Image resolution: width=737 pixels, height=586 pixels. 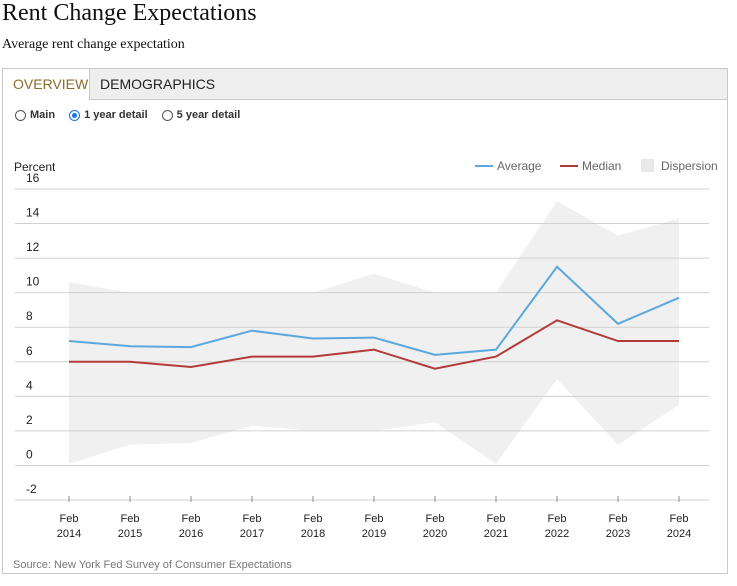 What do you see at coordinates (208, 115) in the screenshot?
I see `radio-5-year-detail-label: 5 year detail` at bounding box center [208, 115].